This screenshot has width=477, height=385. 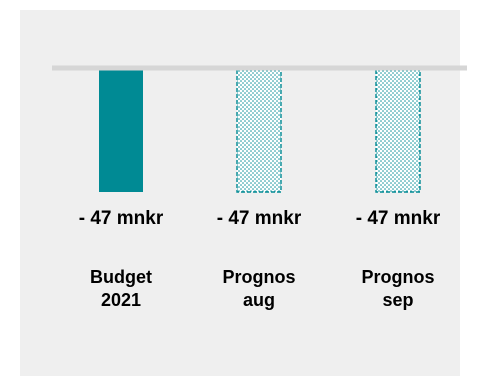 What do you see at coordinates (259, 218) in the screenshot?
I see `value-label-1: - 47 mnkr` at bounding box center [259, 218].